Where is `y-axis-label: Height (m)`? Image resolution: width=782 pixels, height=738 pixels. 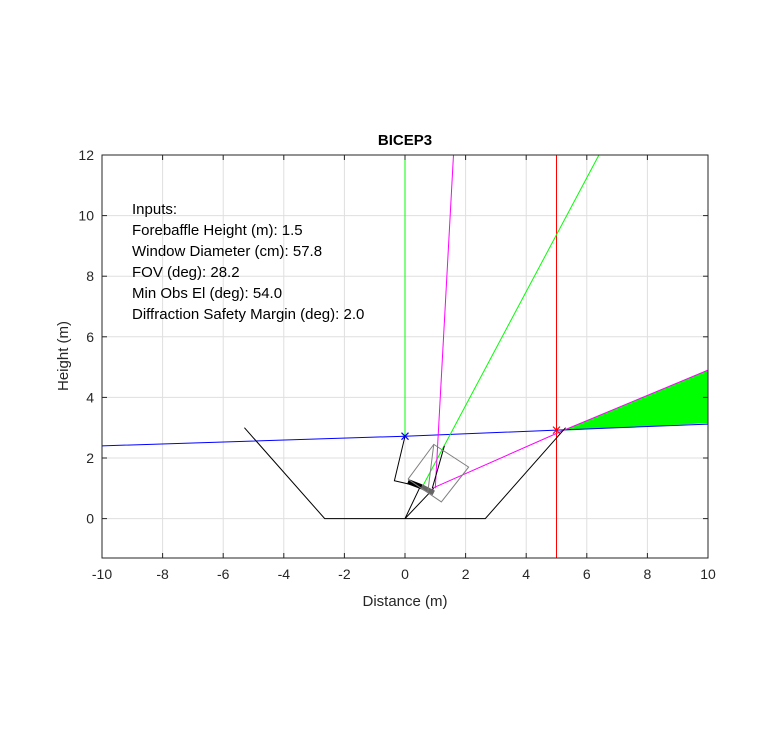 y-axis-label: Height (m) is located at coordinates (63, 356).